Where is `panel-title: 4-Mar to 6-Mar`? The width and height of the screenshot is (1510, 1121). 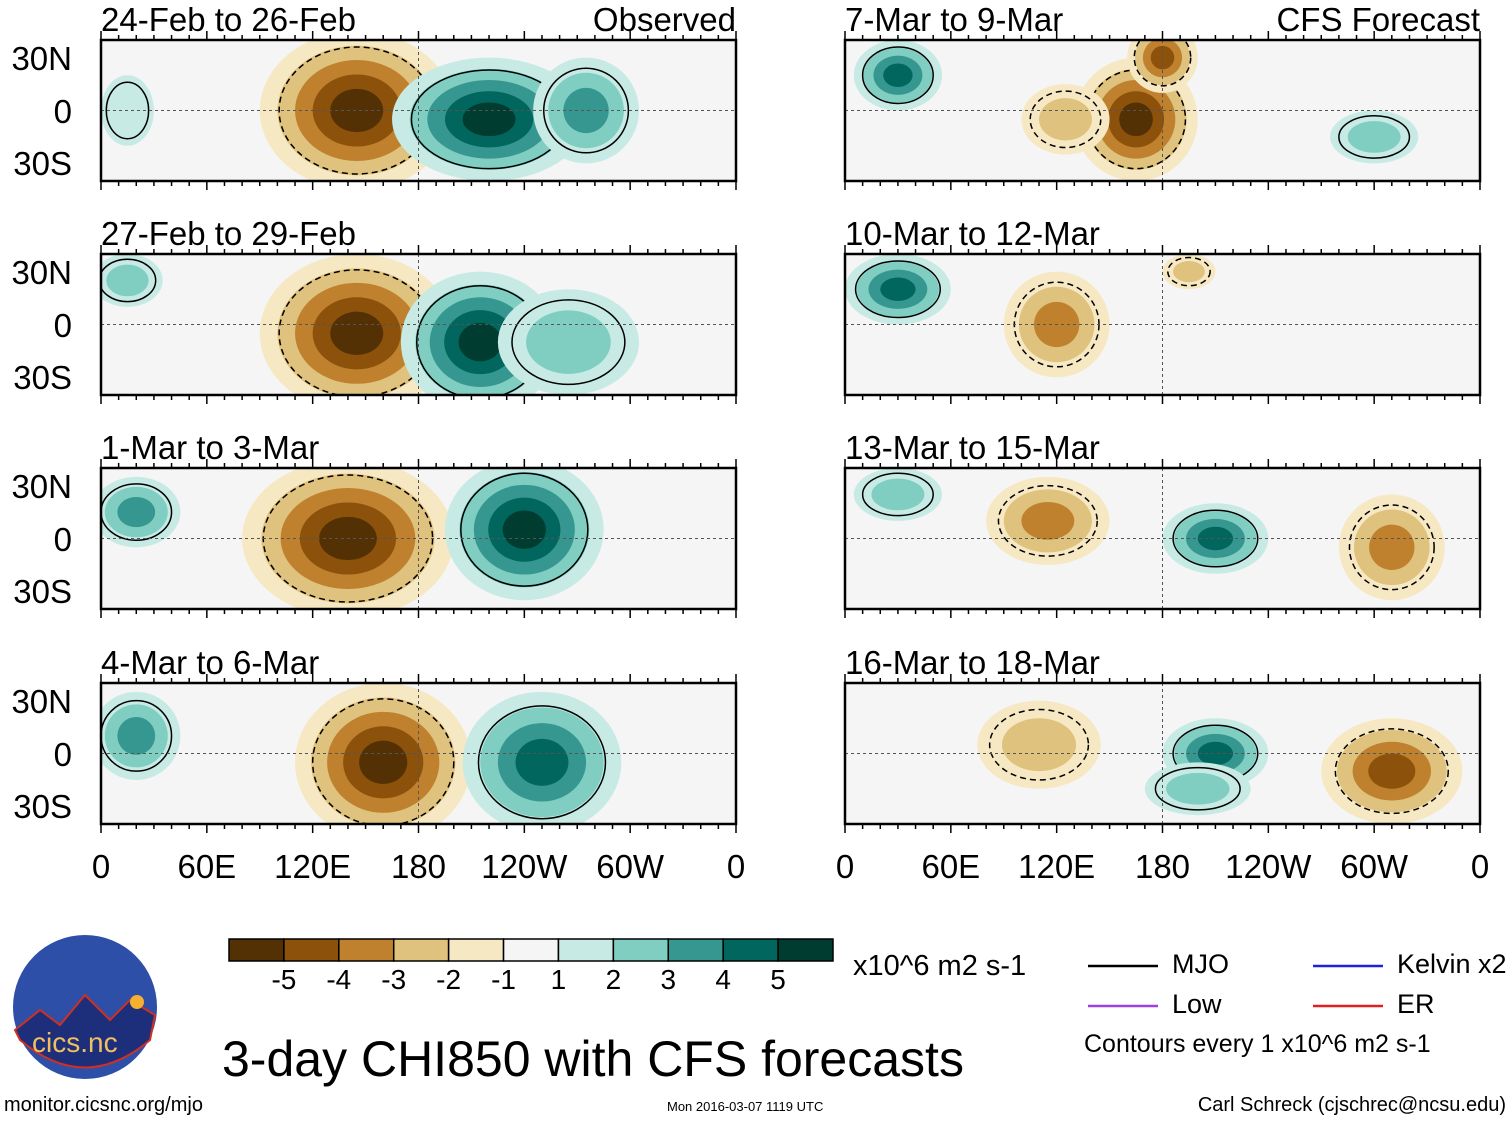
panel-title: 4-Mar to 6-Mar is located at coordinates (210, 662).